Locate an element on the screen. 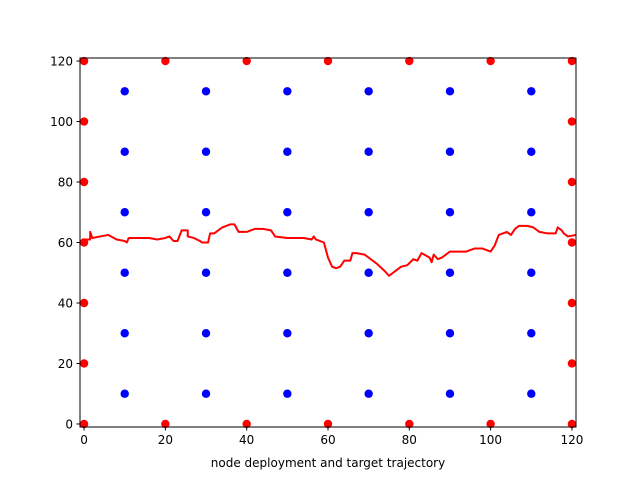  x-tick-label: 100 is located at coordinates (490, 440).